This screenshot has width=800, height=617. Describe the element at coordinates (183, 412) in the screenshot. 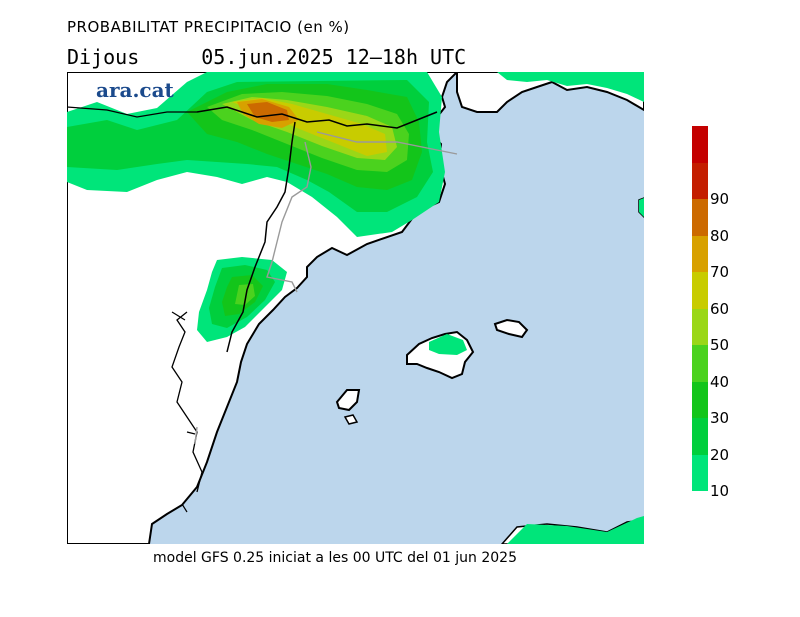

I see `border-valencia-coast` at that location.